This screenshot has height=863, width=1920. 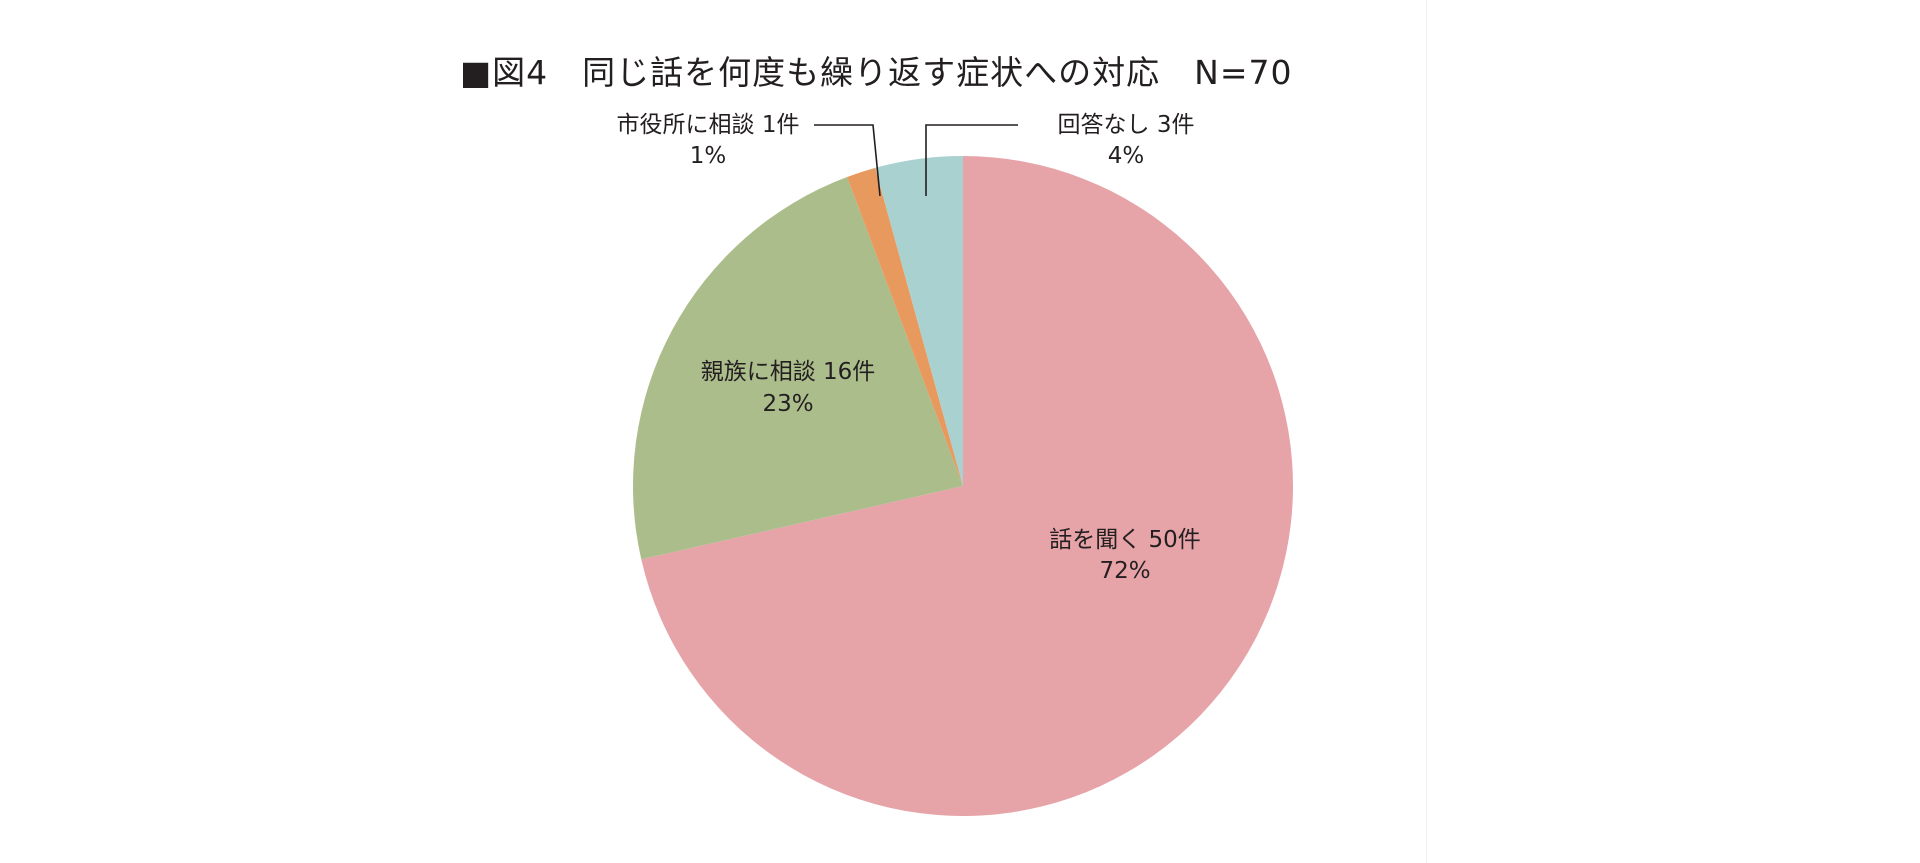 I want to click on slice-label-2: 市役所に相談 1件, so click(x=708, y=125).